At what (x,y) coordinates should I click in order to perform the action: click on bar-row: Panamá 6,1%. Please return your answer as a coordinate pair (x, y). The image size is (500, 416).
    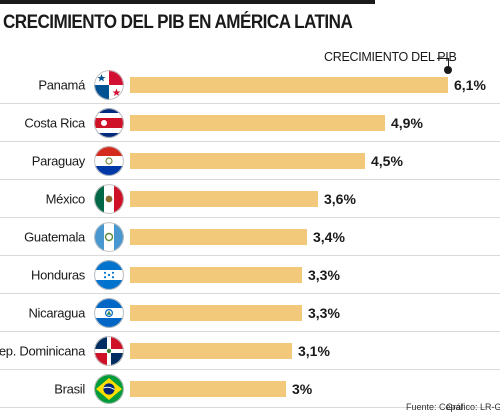
    Looking at the image, I should click on (250, 85).